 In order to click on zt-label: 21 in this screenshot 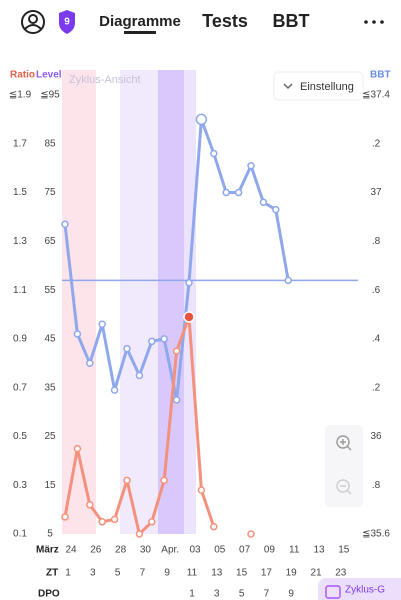, I will do `click(316, 573)`.